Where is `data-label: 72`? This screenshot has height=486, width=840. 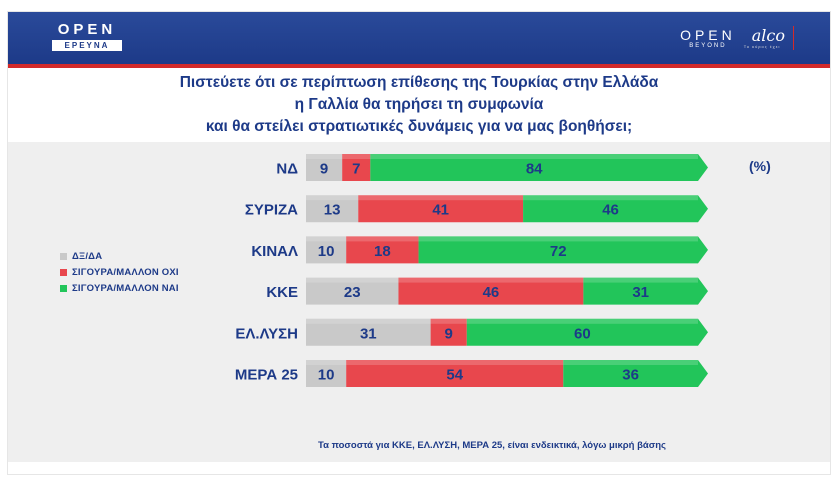 data-label: 72 is located at coordinates (558, 251).